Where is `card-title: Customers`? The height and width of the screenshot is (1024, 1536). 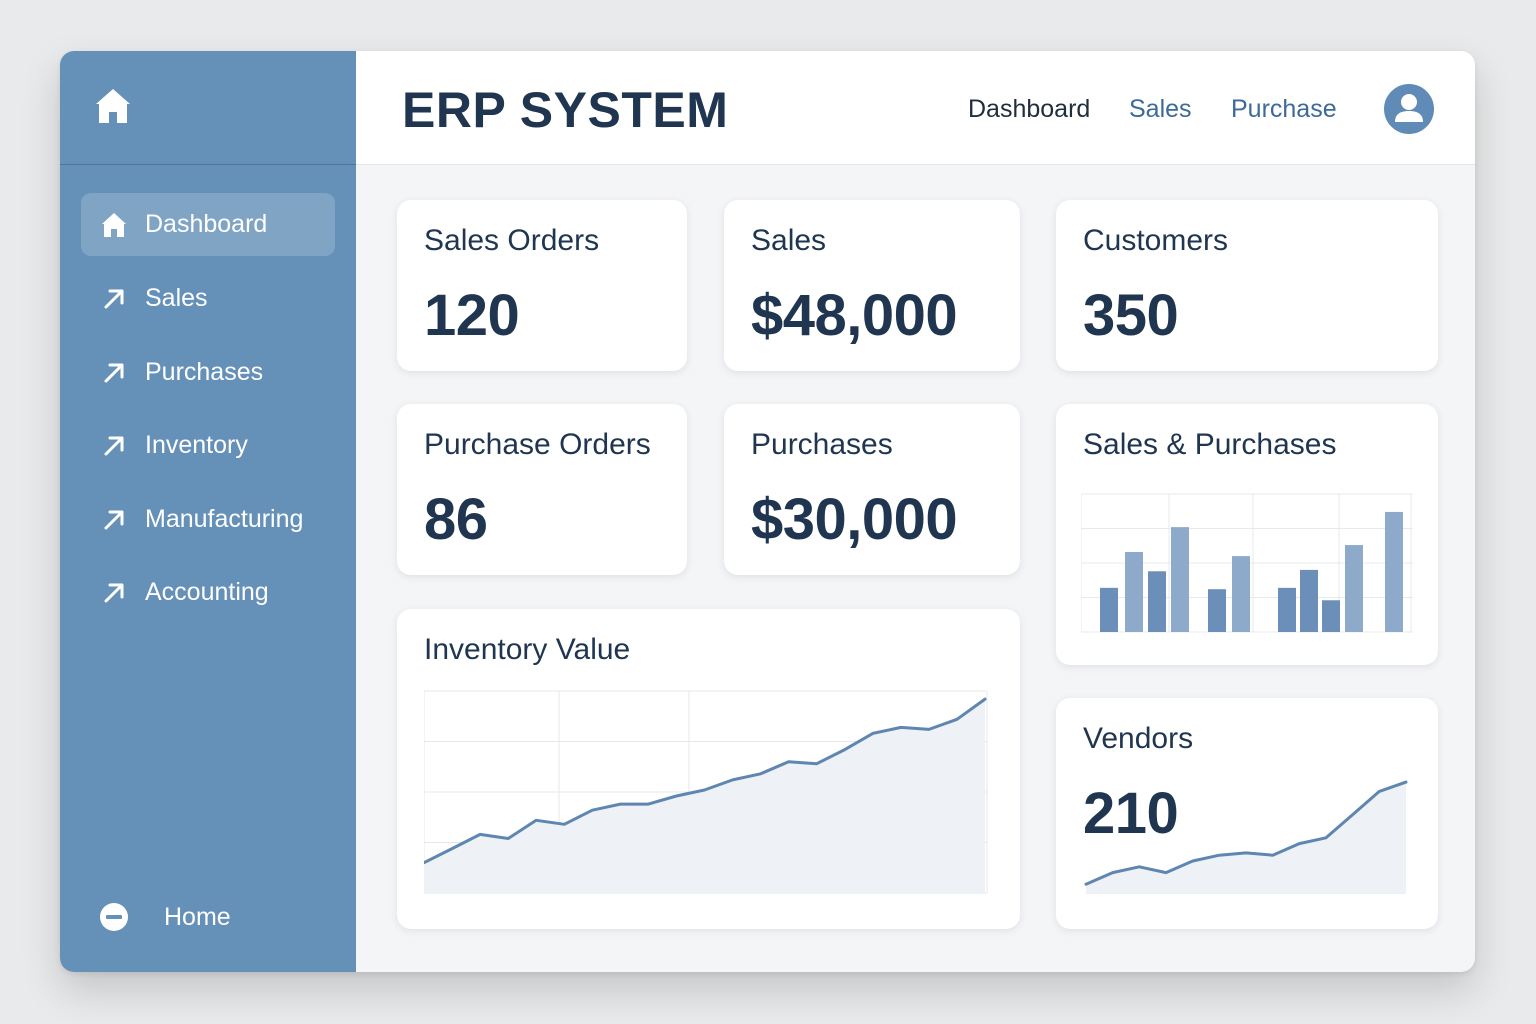 card-title: Customers is located at coordinates (1156, 240).